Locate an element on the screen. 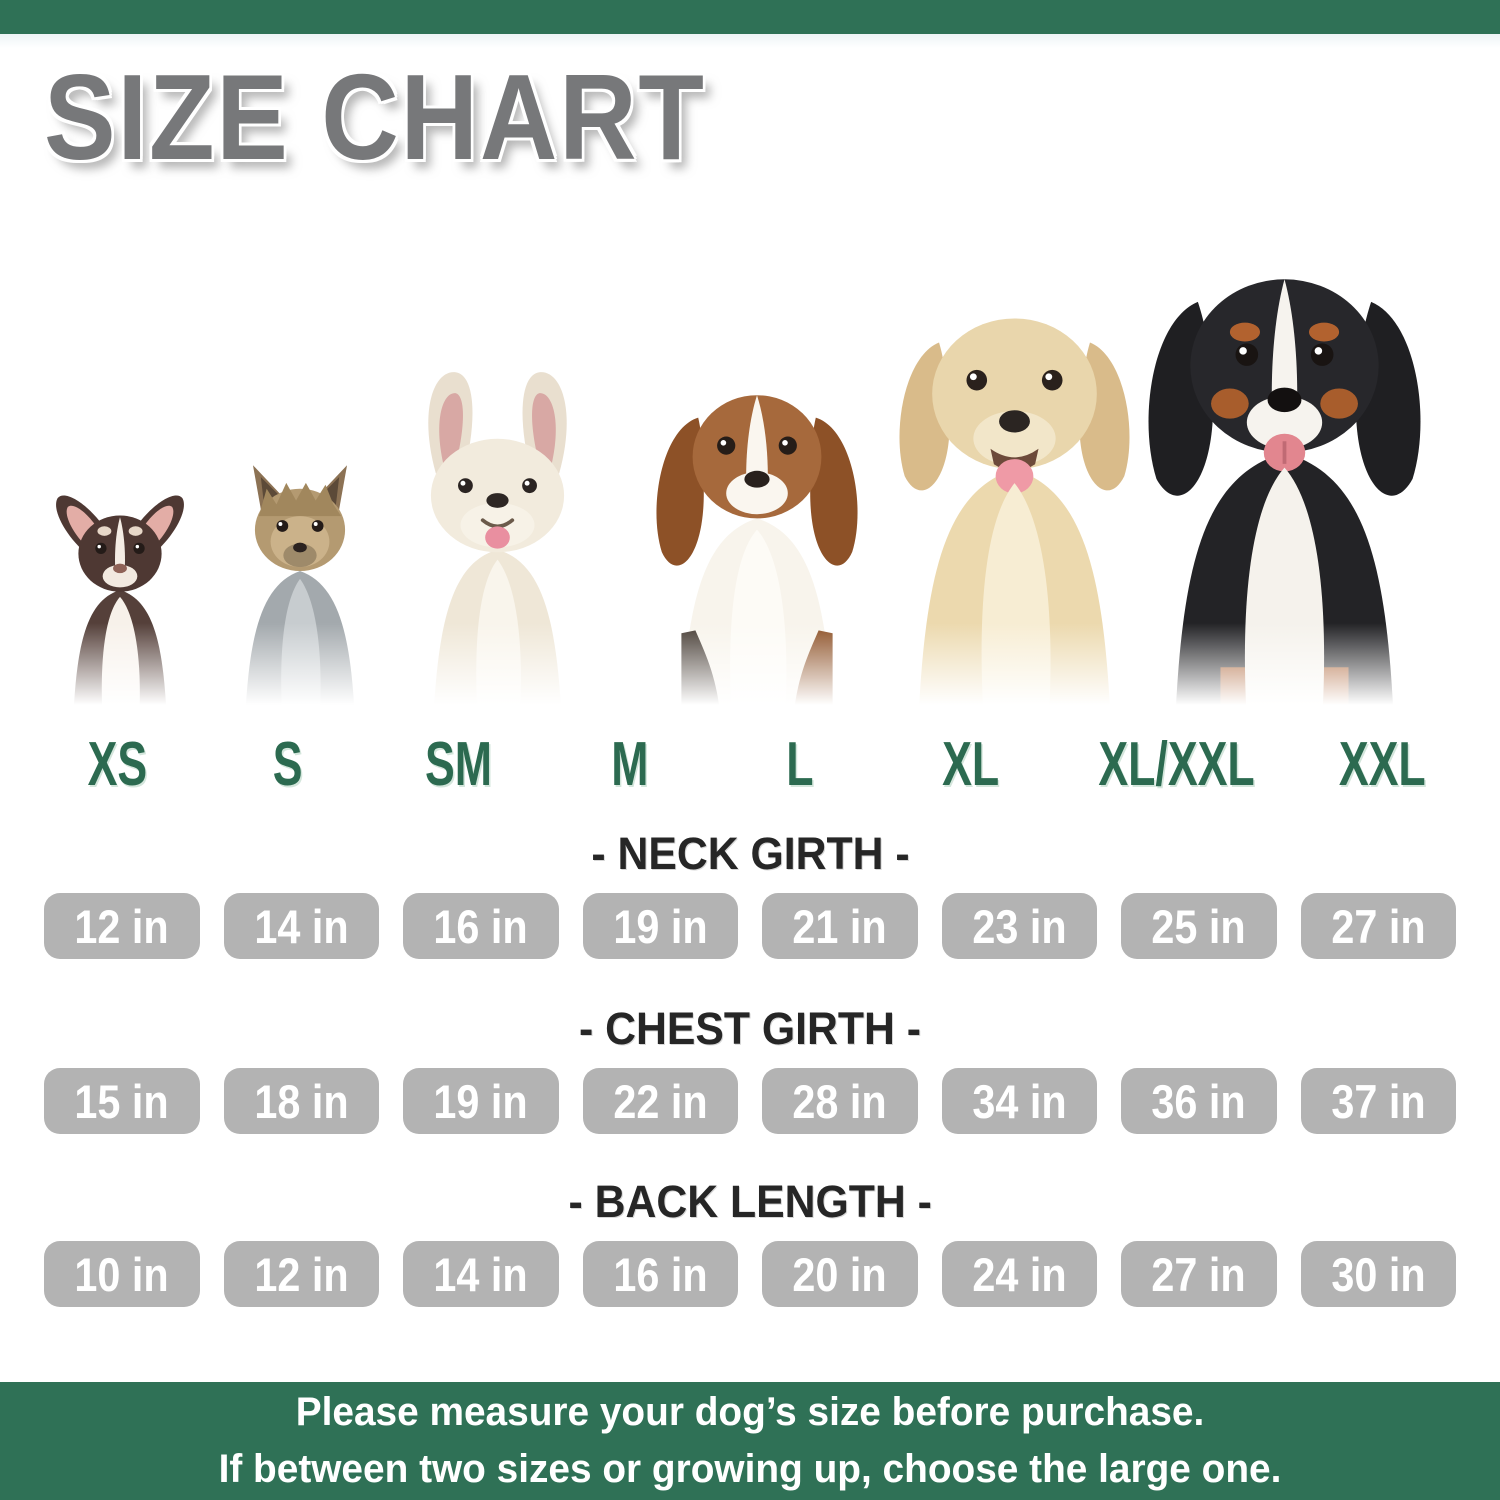 This screenshot has height=1500, width=1500. back-length-value-l: 20 in is located at coordinates (840, 1274).